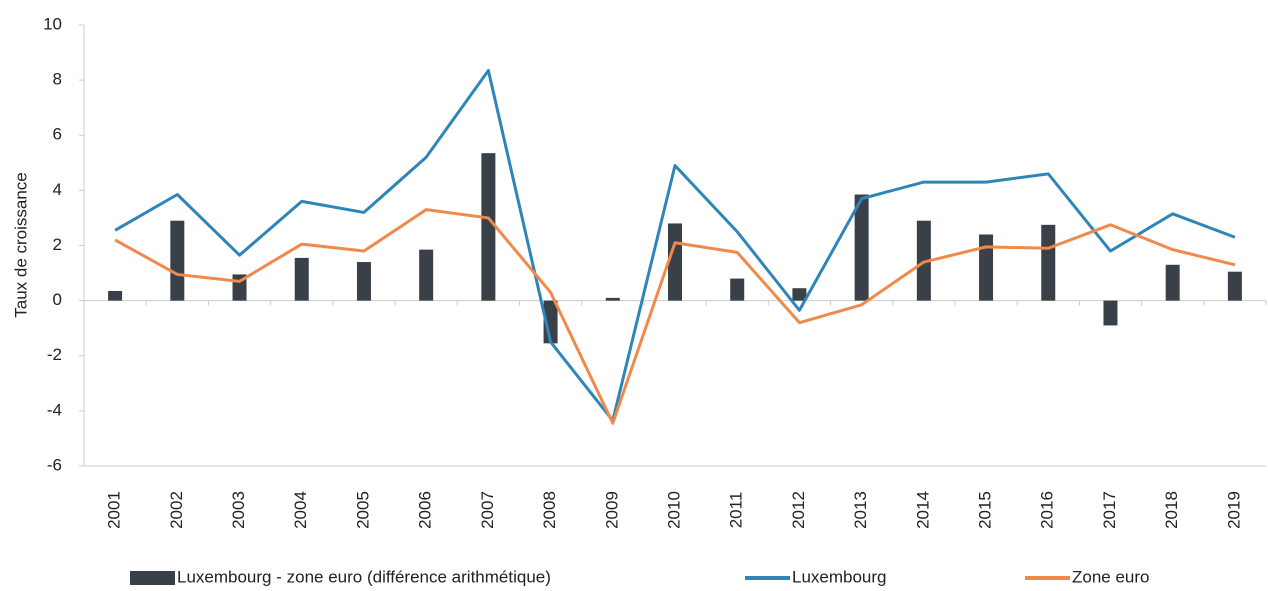  What do you see at coordinates (487, 510) in the screenshot?
I see `x-tick-label: 2007` at bounding box center [487, 510].